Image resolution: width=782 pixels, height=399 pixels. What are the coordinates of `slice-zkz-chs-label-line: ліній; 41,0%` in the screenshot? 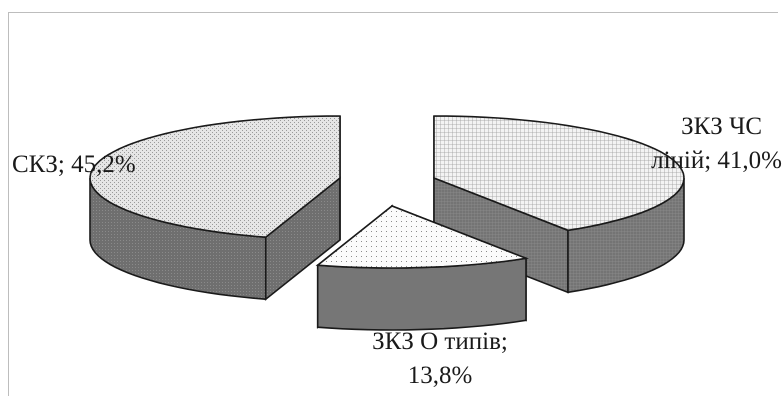 It's located at (716, 160).